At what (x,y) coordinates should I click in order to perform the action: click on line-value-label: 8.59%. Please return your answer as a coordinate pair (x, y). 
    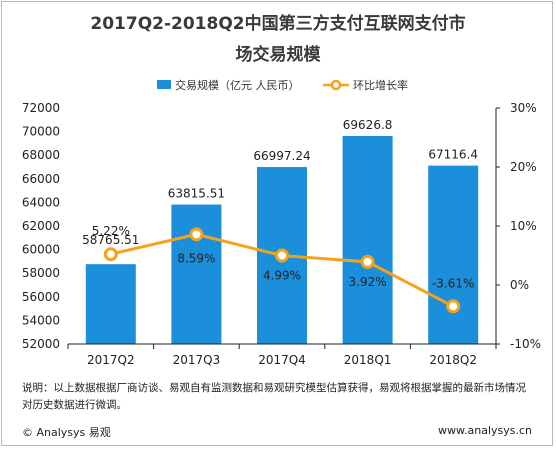
    Looking at the image, I should click on (196, 258).